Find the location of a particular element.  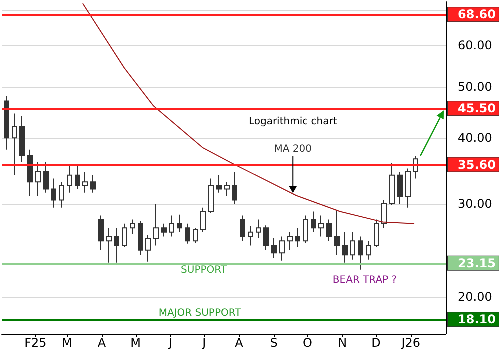

annotation: MAJOR SUPPORT is located at coordinates (200, 313).